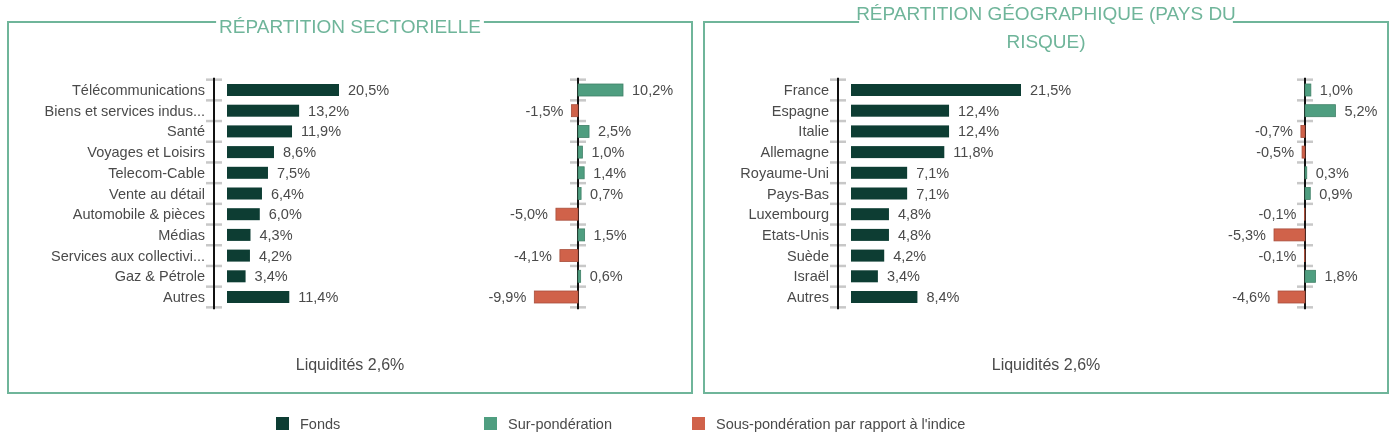 Image resolution: width=1395 pixels, height=435 pixels. Describe the element at coordinates (841, 424) in the screenshot. I see `legend-label: Sous-pondération par rapport à l'indice` at that location.